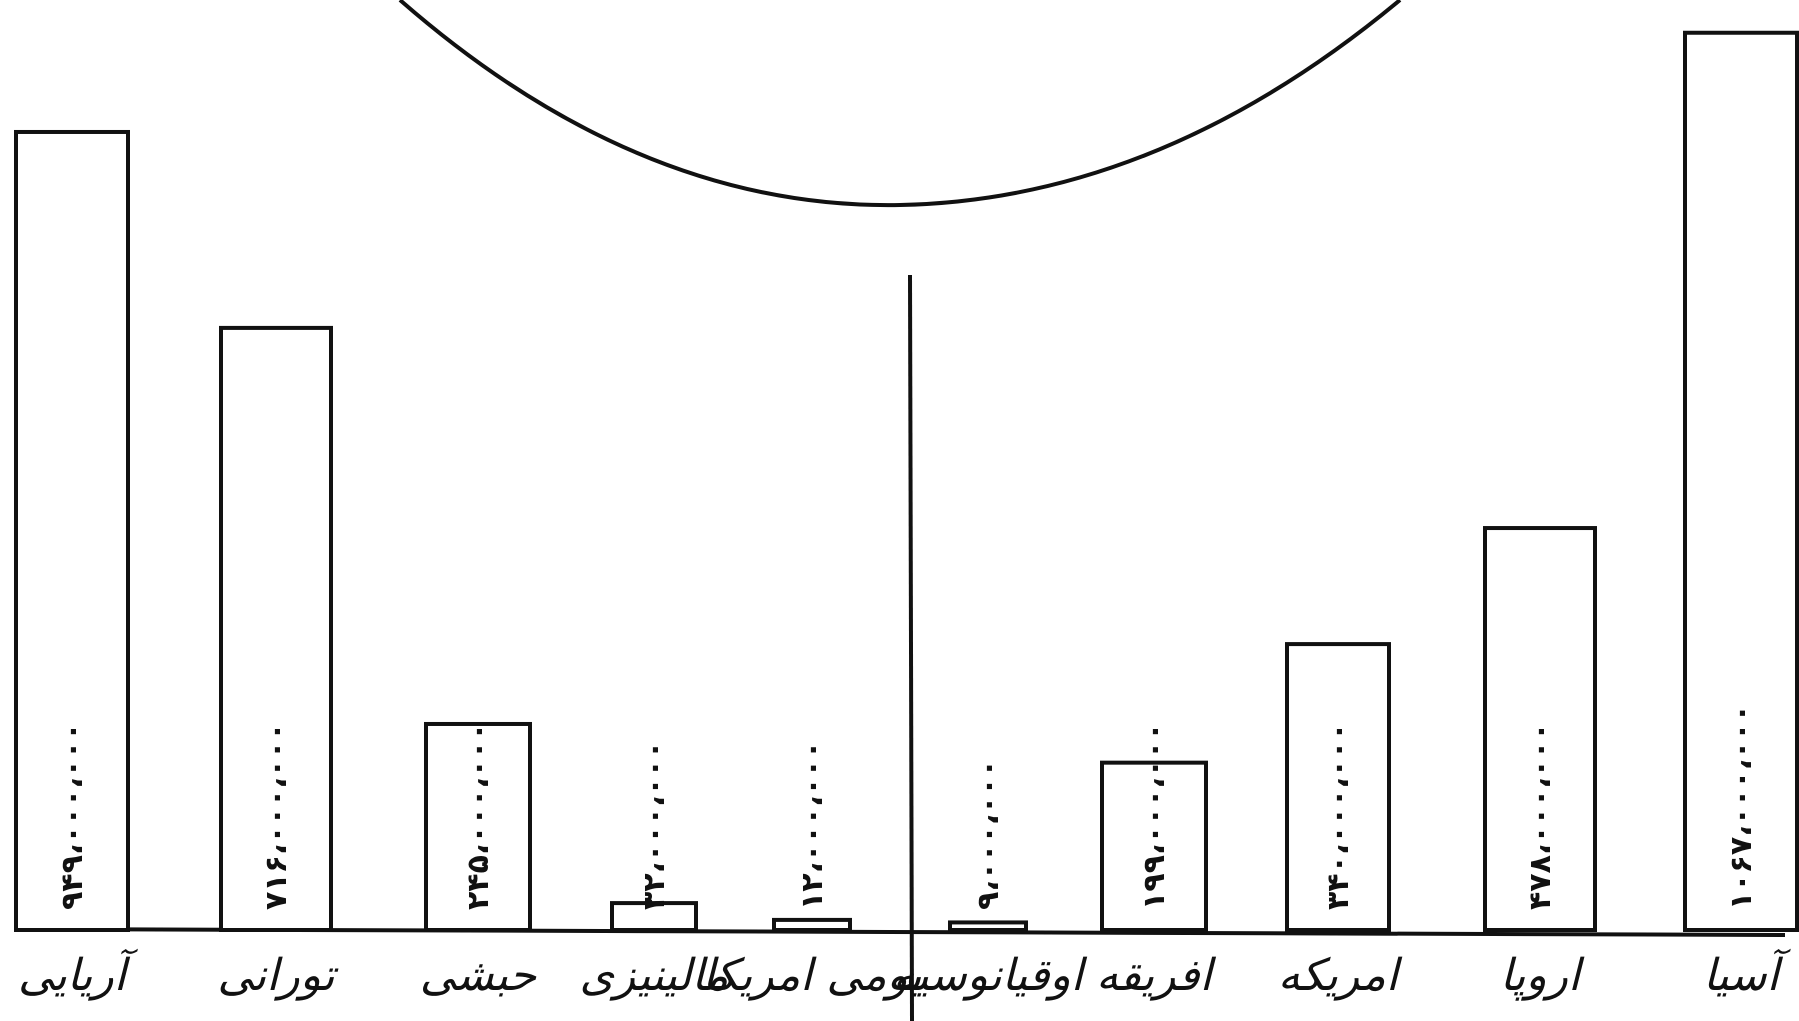 The height and width of the screenshot is (1021, 1799). I want to click on value-label: ۱۲،۰۰۰،۰۰۰, so click(812, 825).